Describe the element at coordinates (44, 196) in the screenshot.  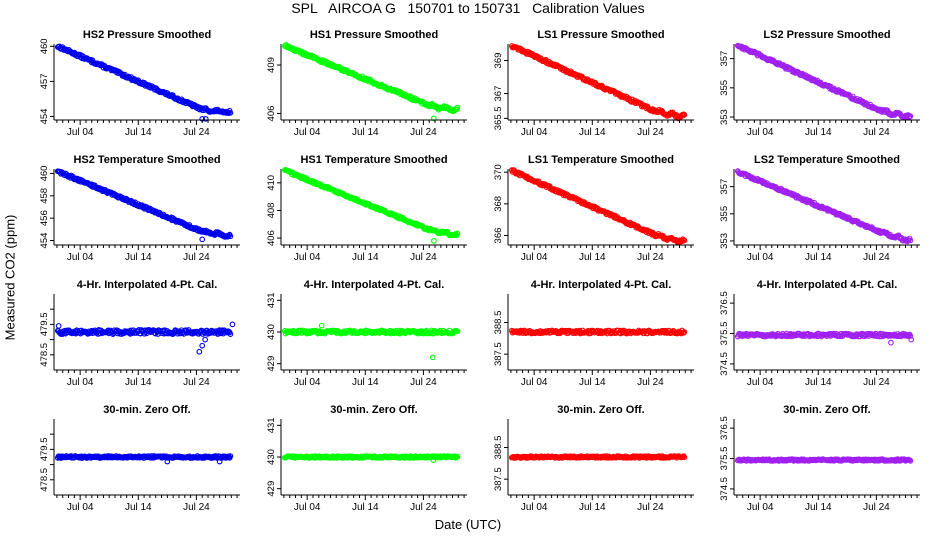
I see `y-tick-label: 458` at that location.